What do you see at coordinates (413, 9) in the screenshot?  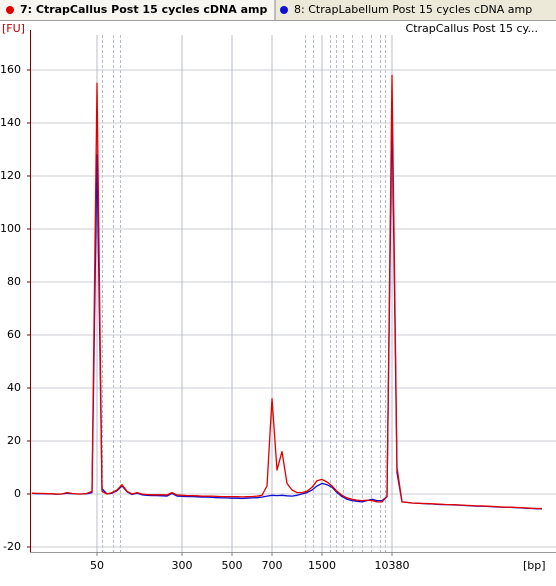 I see `legend-label: 8: CtrapLabellum Post 15 cycles cDNA amp` at bounding box center [413, 9].